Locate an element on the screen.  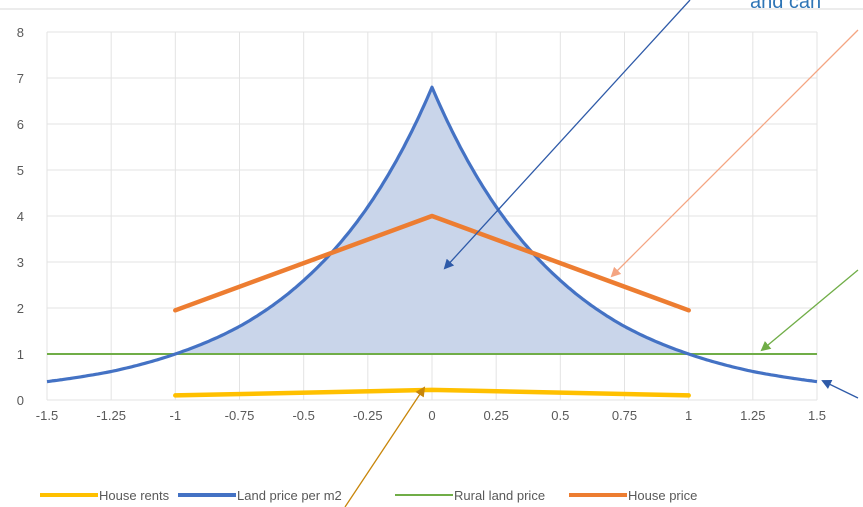
annotation-text: and can is located at coordinates (785, 6).